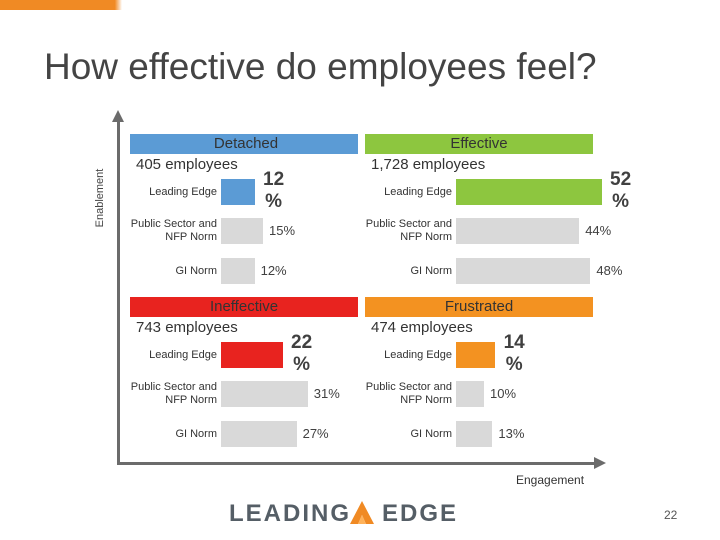  What do you see at coordinates (315, 433) in the screenshot?
I see `bar-value-ineffective-gi-norm: 27%` at bounding box center [315, 433].